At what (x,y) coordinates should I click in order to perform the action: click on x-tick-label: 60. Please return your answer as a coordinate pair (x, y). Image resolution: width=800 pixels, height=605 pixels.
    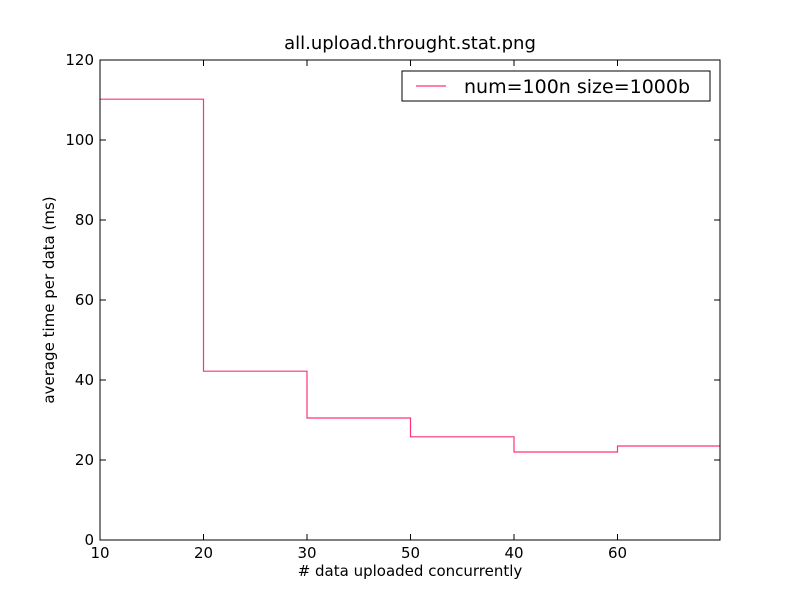
    Looking at the image, I should click on (617, 553).